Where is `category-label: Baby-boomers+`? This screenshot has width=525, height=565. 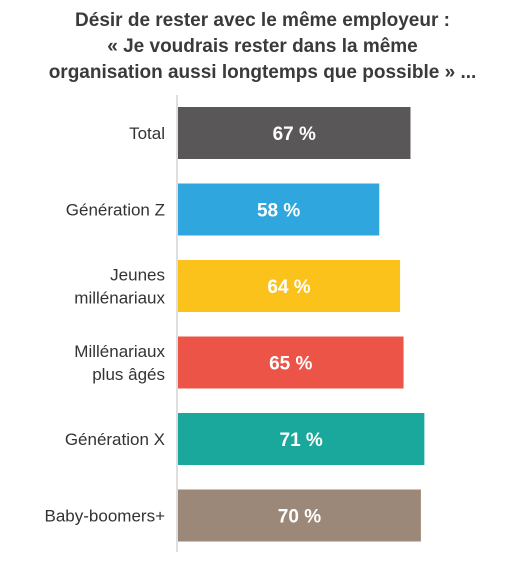 category-label: Baby-boomers+ is located at coordinates (105, 516).